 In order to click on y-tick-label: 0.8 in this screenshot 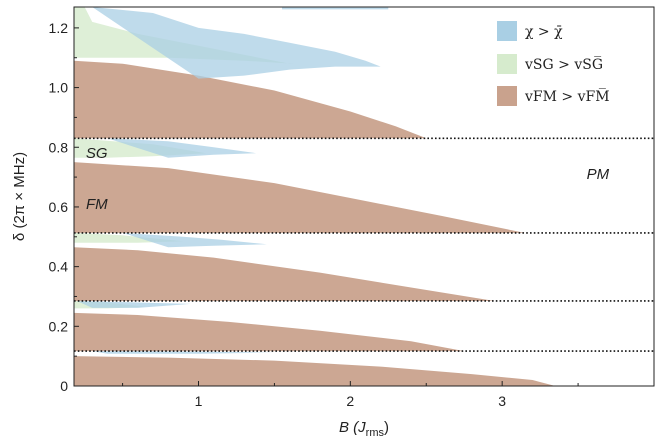, I will do `click(59, 147)`.